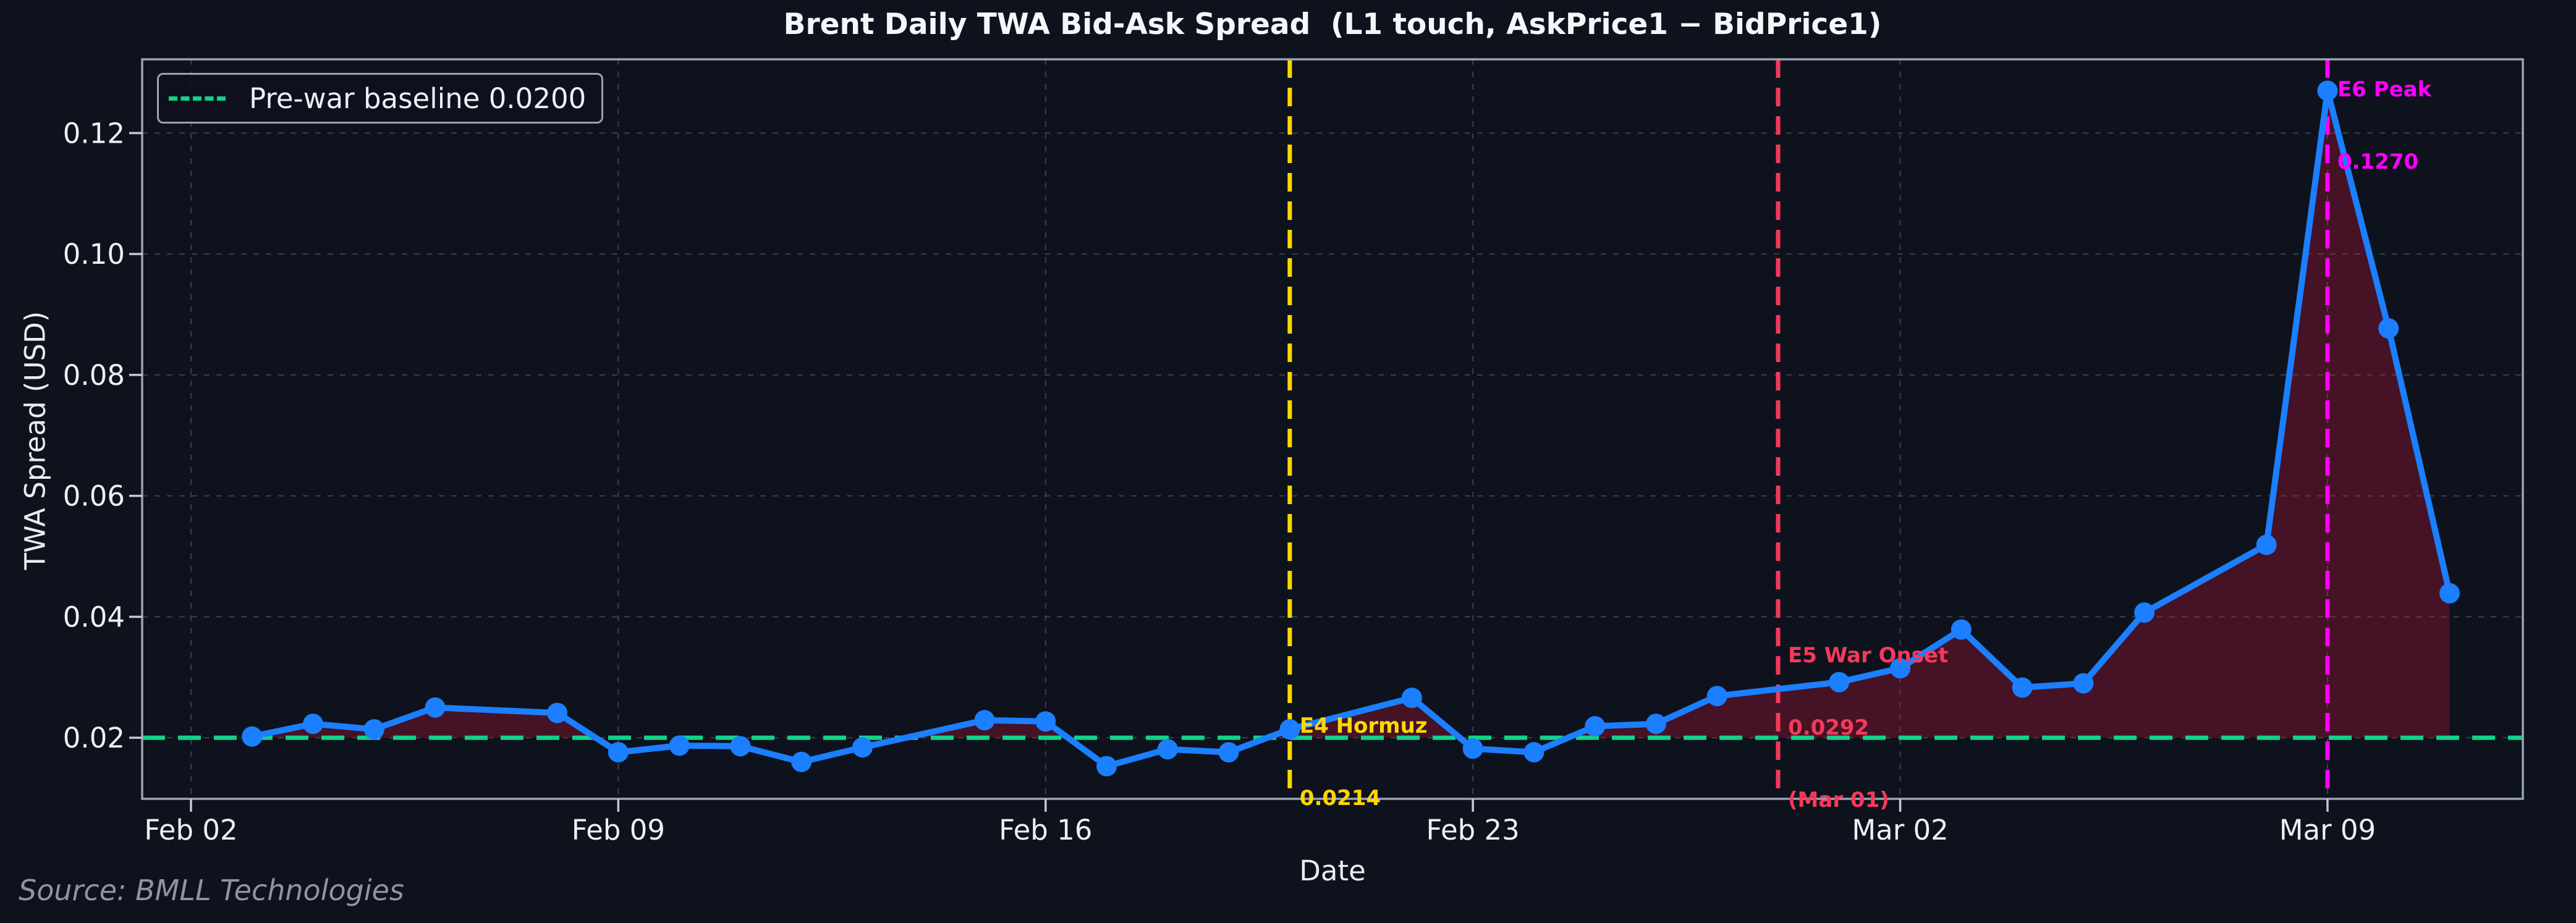 This screenshot has width=2576, height=923. I want to click on annotation-e5-war-onset: E5 War Onset 0.0292 (Mar 01), so click(1868, 728).